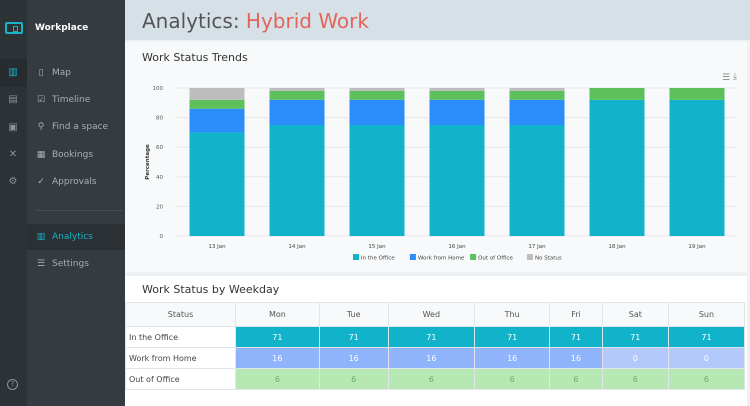 The height and width of the screenshot is (406, 750). Describe the element at coordinates (76, 73) in the screenshot. I see `sidebar-item-map: ▯ Map` at that location.